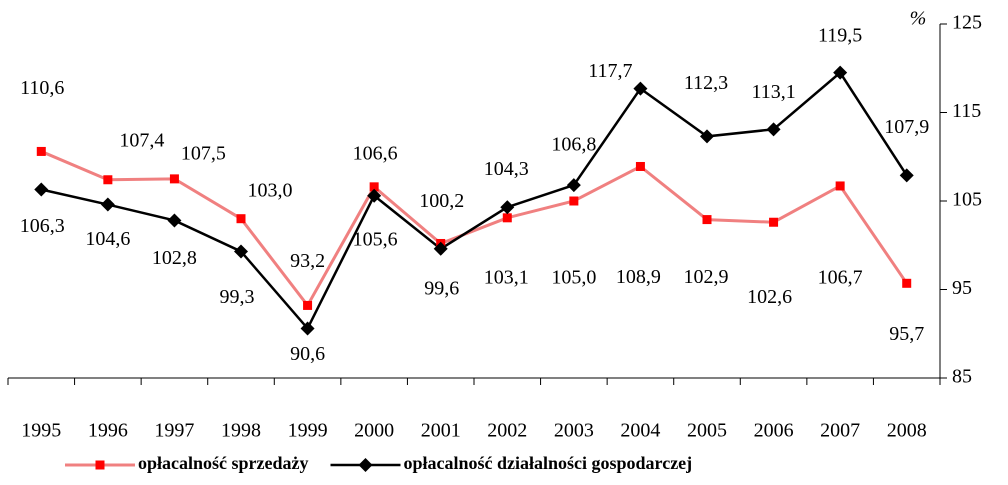  Describe the element at coordinates (203, 153) in the screenshot. I see `data-label: 107,5` at that location.